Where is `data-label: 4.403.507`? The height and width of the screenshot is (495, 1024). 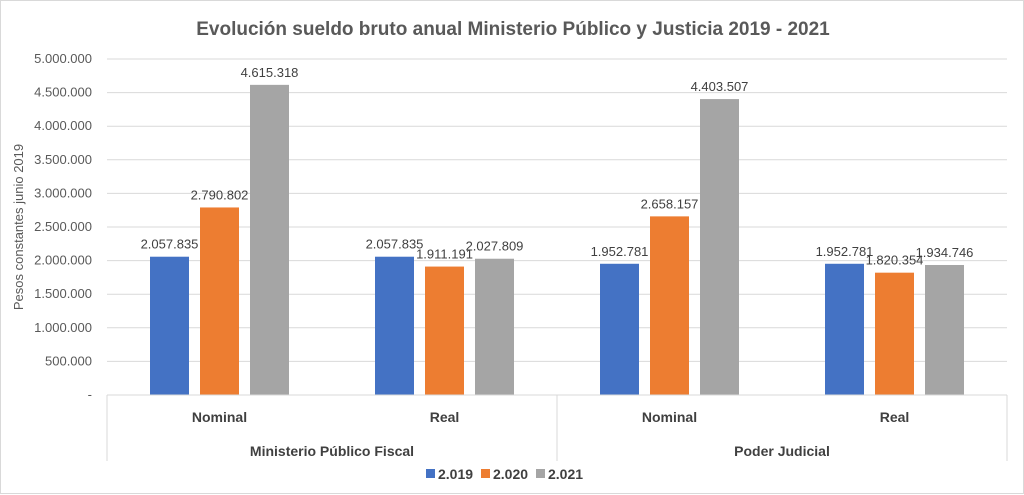 data-label: 4.403.507 is located at coordinates (720, 86).